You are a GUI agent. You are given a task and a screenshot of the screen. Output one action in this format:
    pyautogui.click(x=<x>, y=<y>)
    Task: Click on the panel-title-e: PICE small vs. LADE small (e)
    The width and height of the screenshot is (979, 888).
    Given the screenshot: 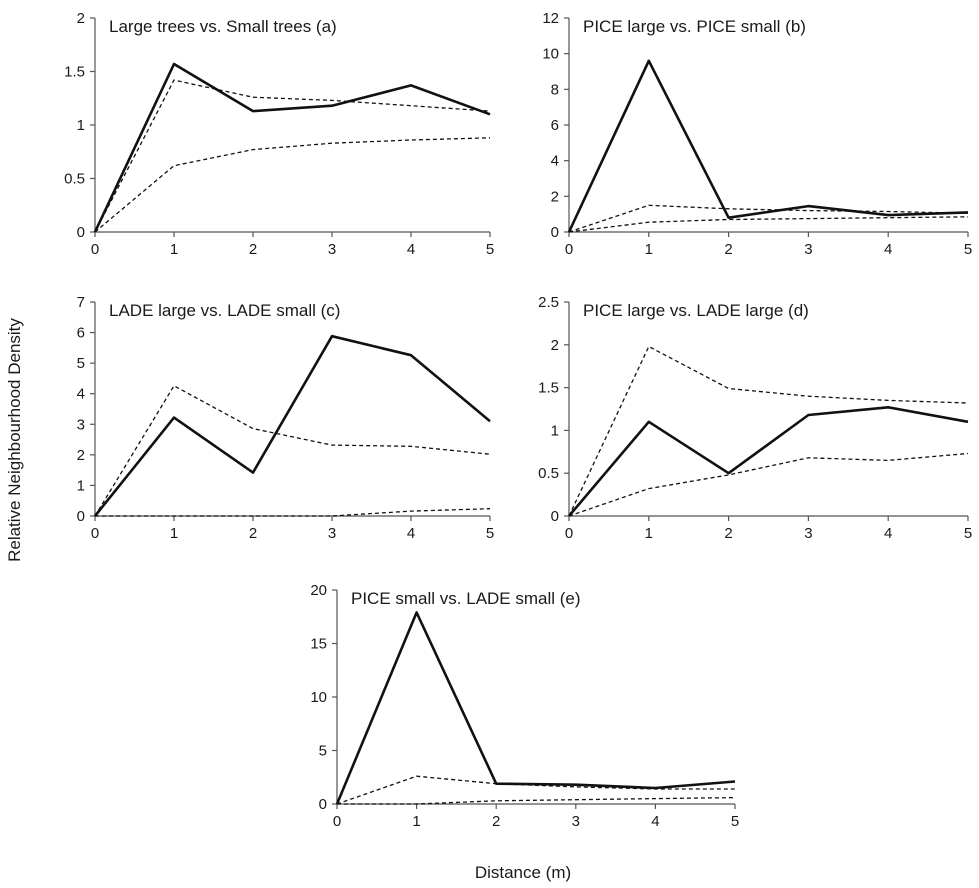 What is the action you would take?
    pyautogui.click(x=466, y=598)
    